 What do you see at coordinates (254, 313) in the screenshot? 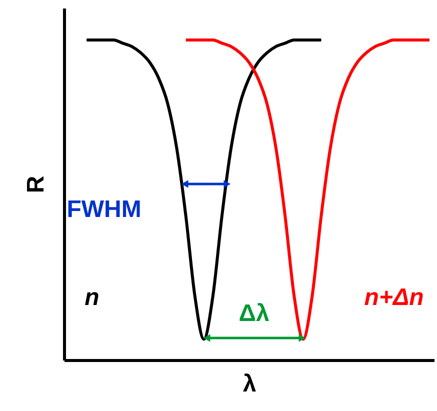
I see `annotation: Δλ` at bounding box center [254, 313].